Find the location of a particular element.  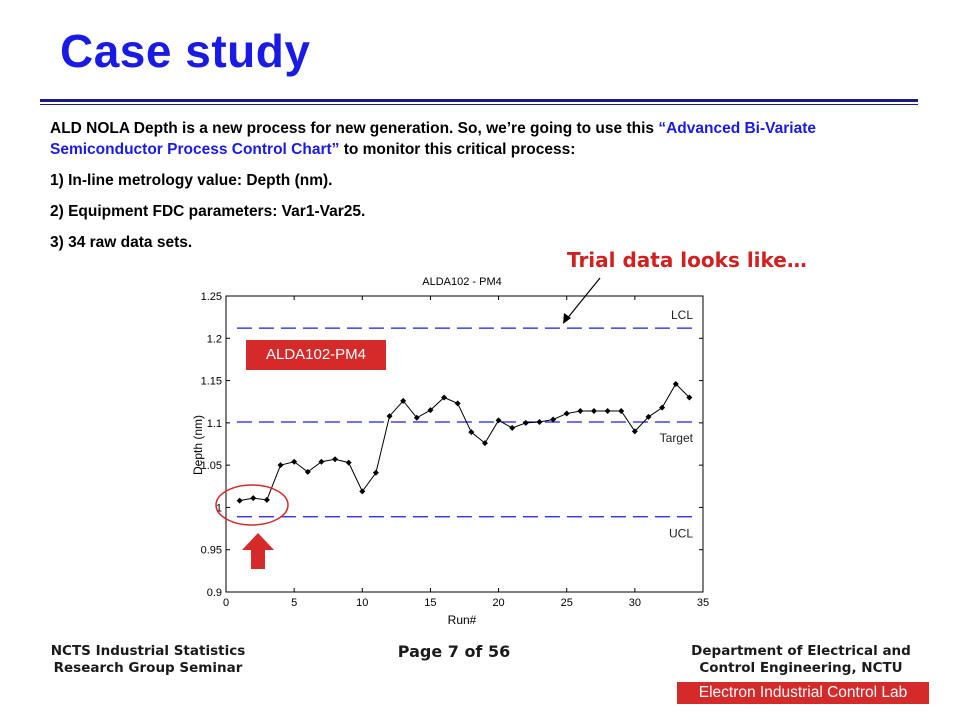

x-tick-label: 30 is located at coordinates (635, 603).